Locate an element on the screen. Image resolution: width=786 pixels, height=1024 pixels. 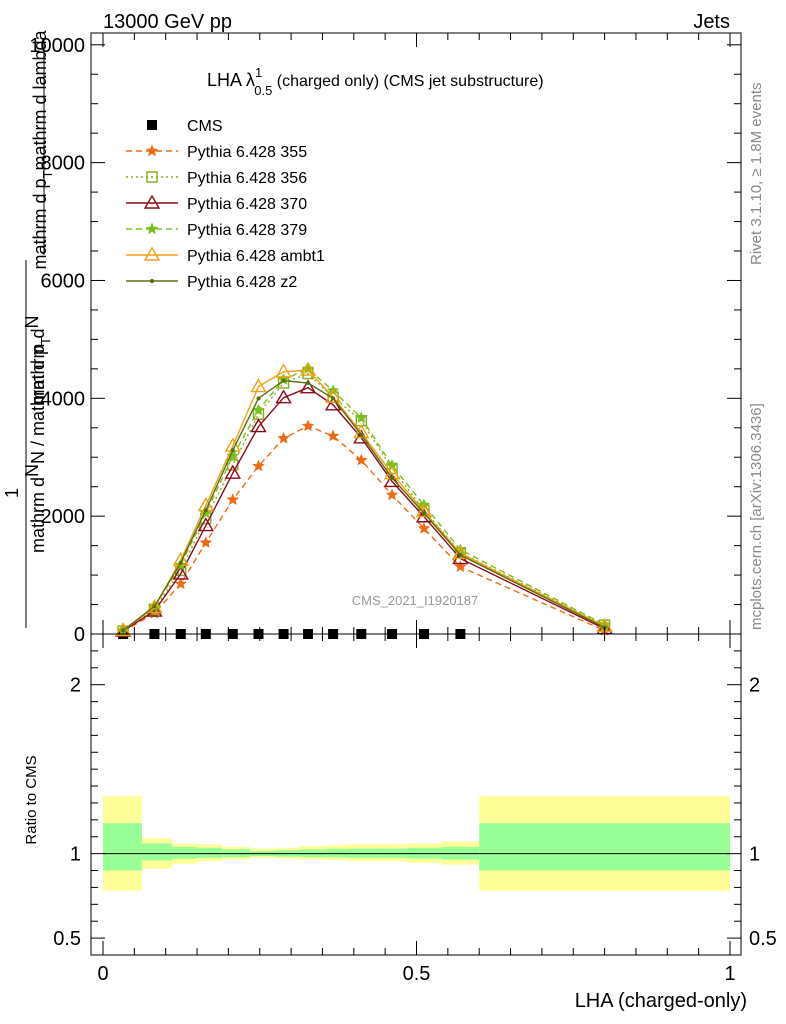
y-tick-label: 0 is located at coordinates (79, 635).